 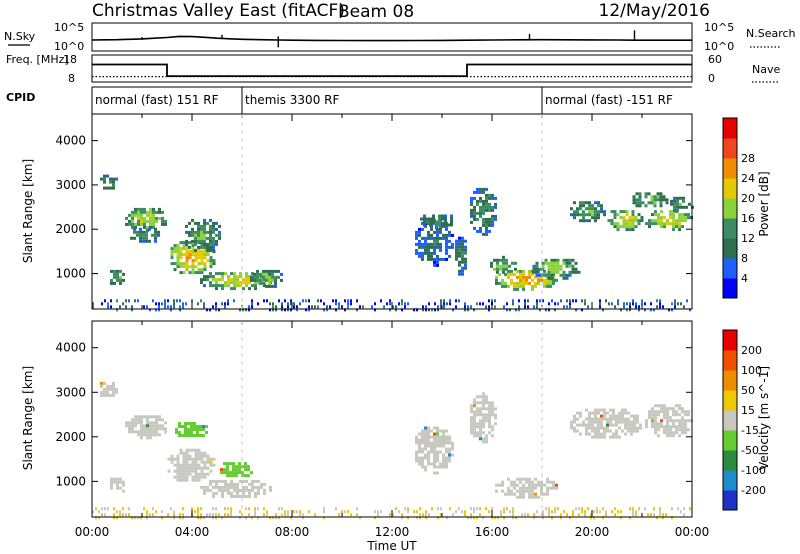 I want to click on cpid-segment-label-0: normal (fast) 151 RF, so click(x=157, y=100).